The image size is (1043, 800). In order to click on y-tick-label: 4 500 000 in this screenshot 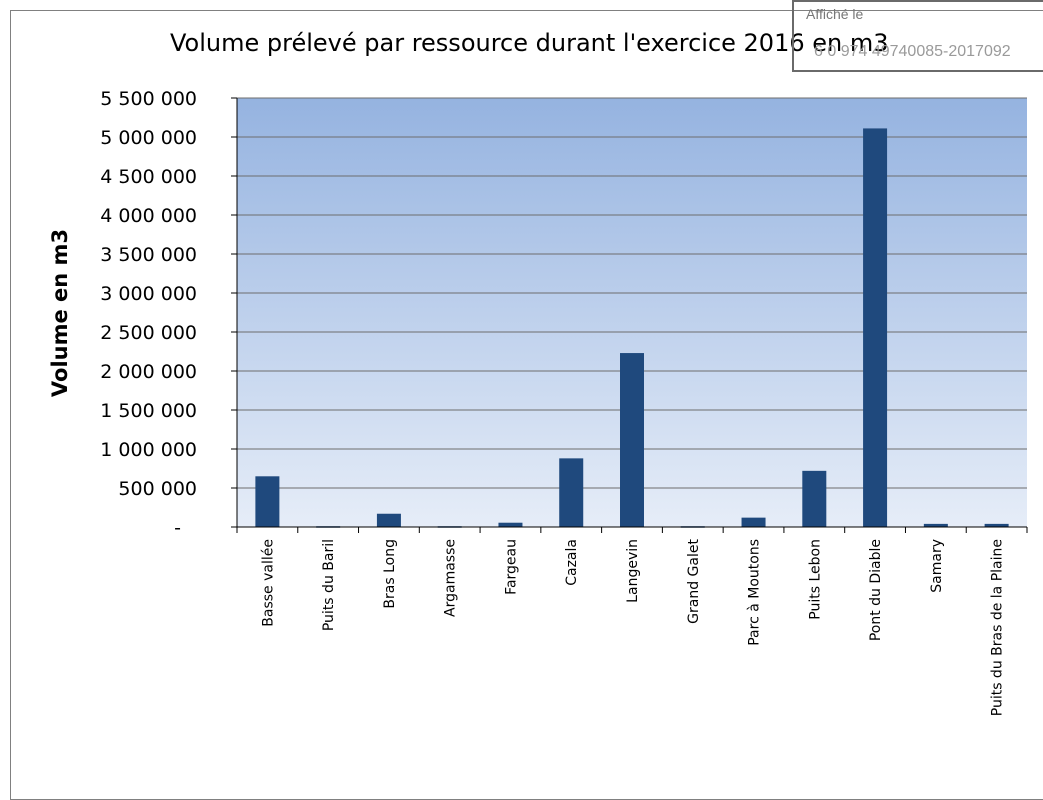, I will do `click(148, 177)`.